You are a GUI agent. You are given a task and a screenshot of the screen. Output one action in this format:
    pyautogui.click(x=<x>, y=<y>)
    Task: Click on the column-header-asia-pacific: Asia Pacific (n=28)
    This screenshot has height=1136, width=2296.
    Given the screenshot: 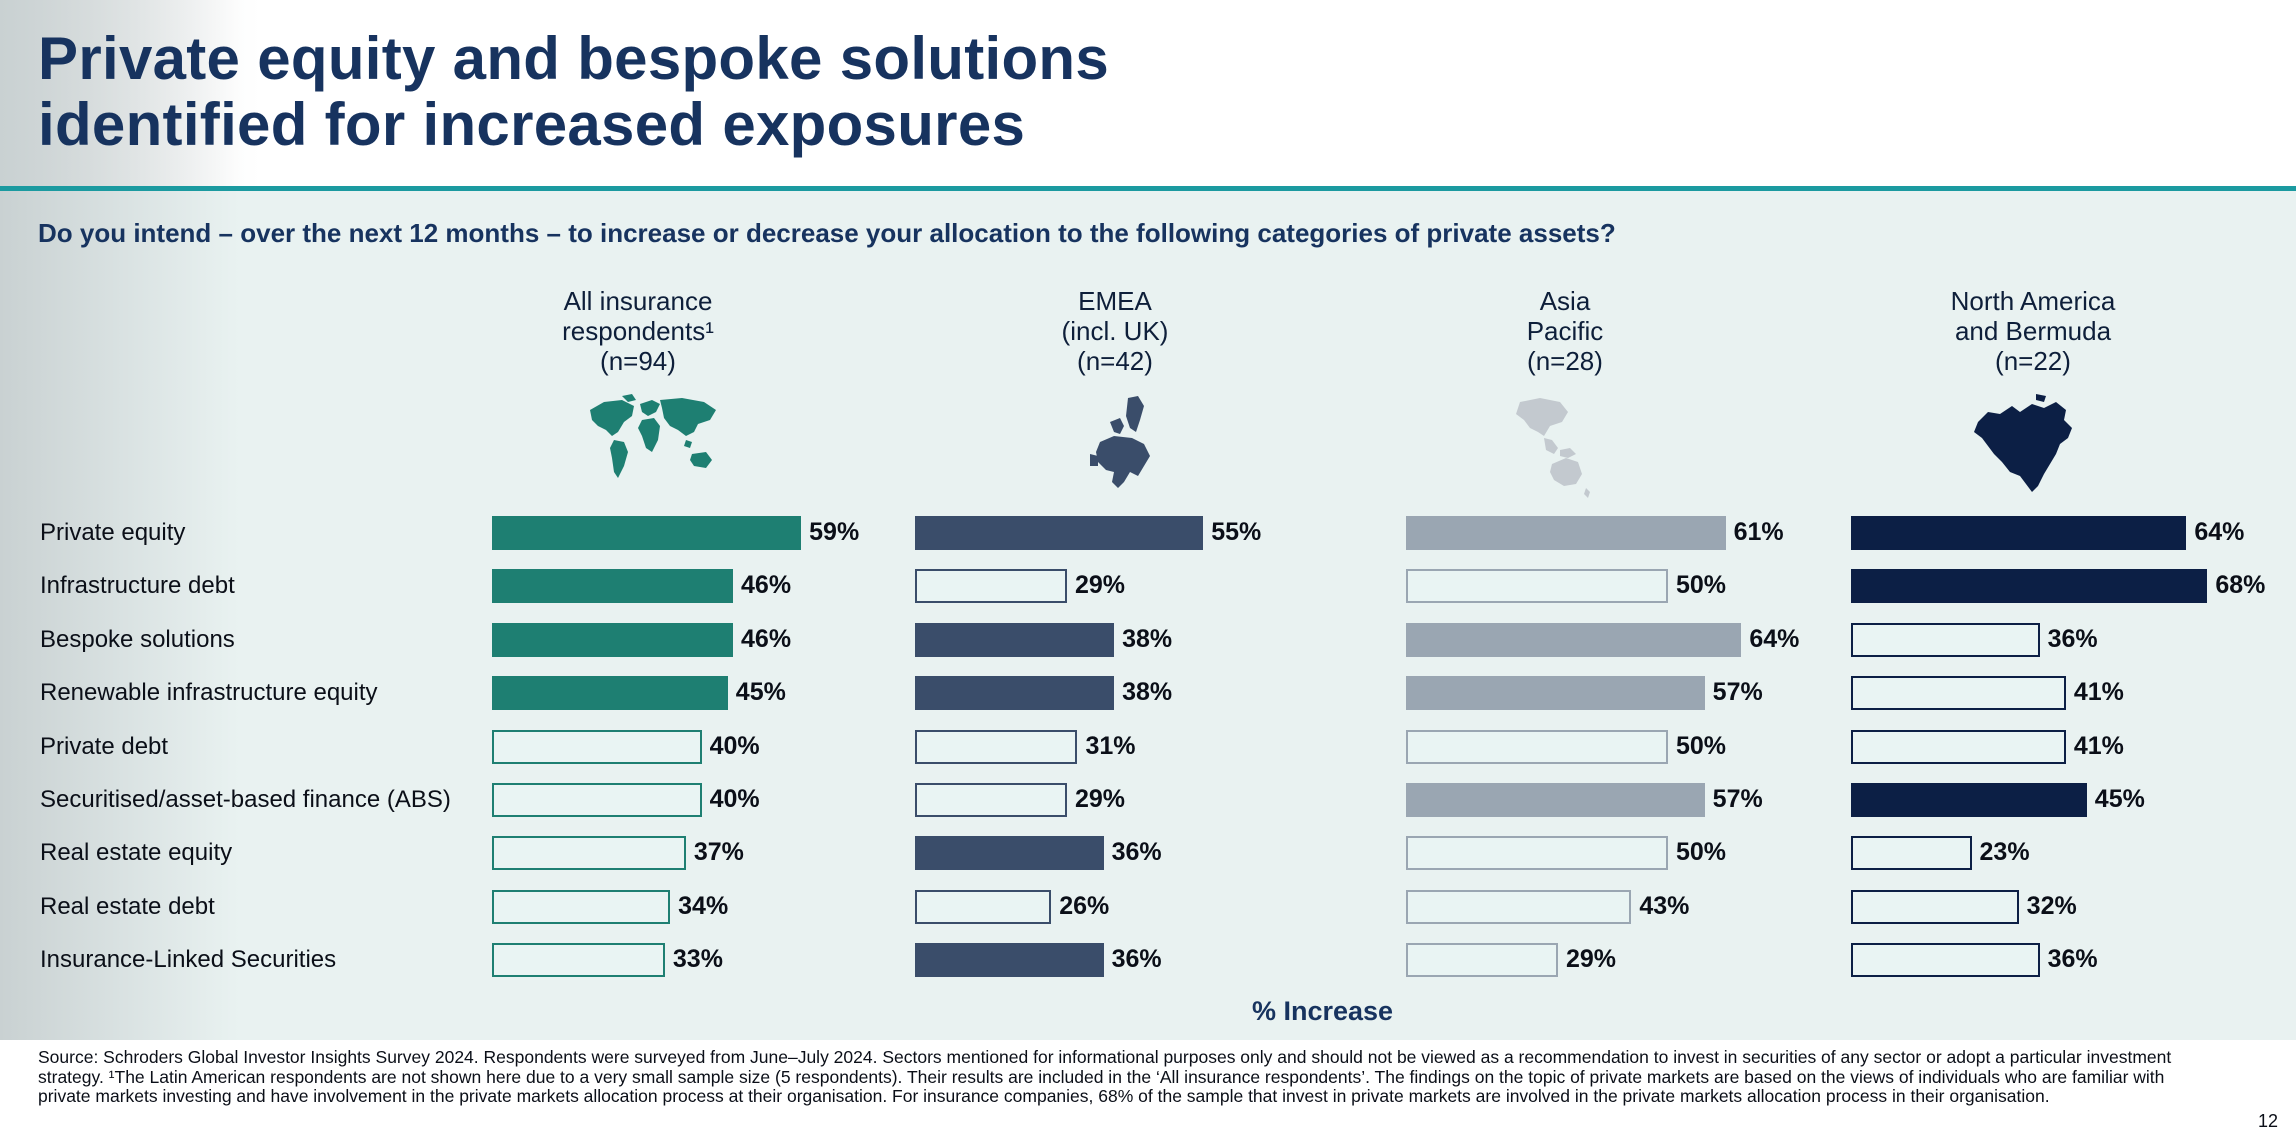 What is the action you would take?
    pyautogui.click(x=1565, y=331)
    